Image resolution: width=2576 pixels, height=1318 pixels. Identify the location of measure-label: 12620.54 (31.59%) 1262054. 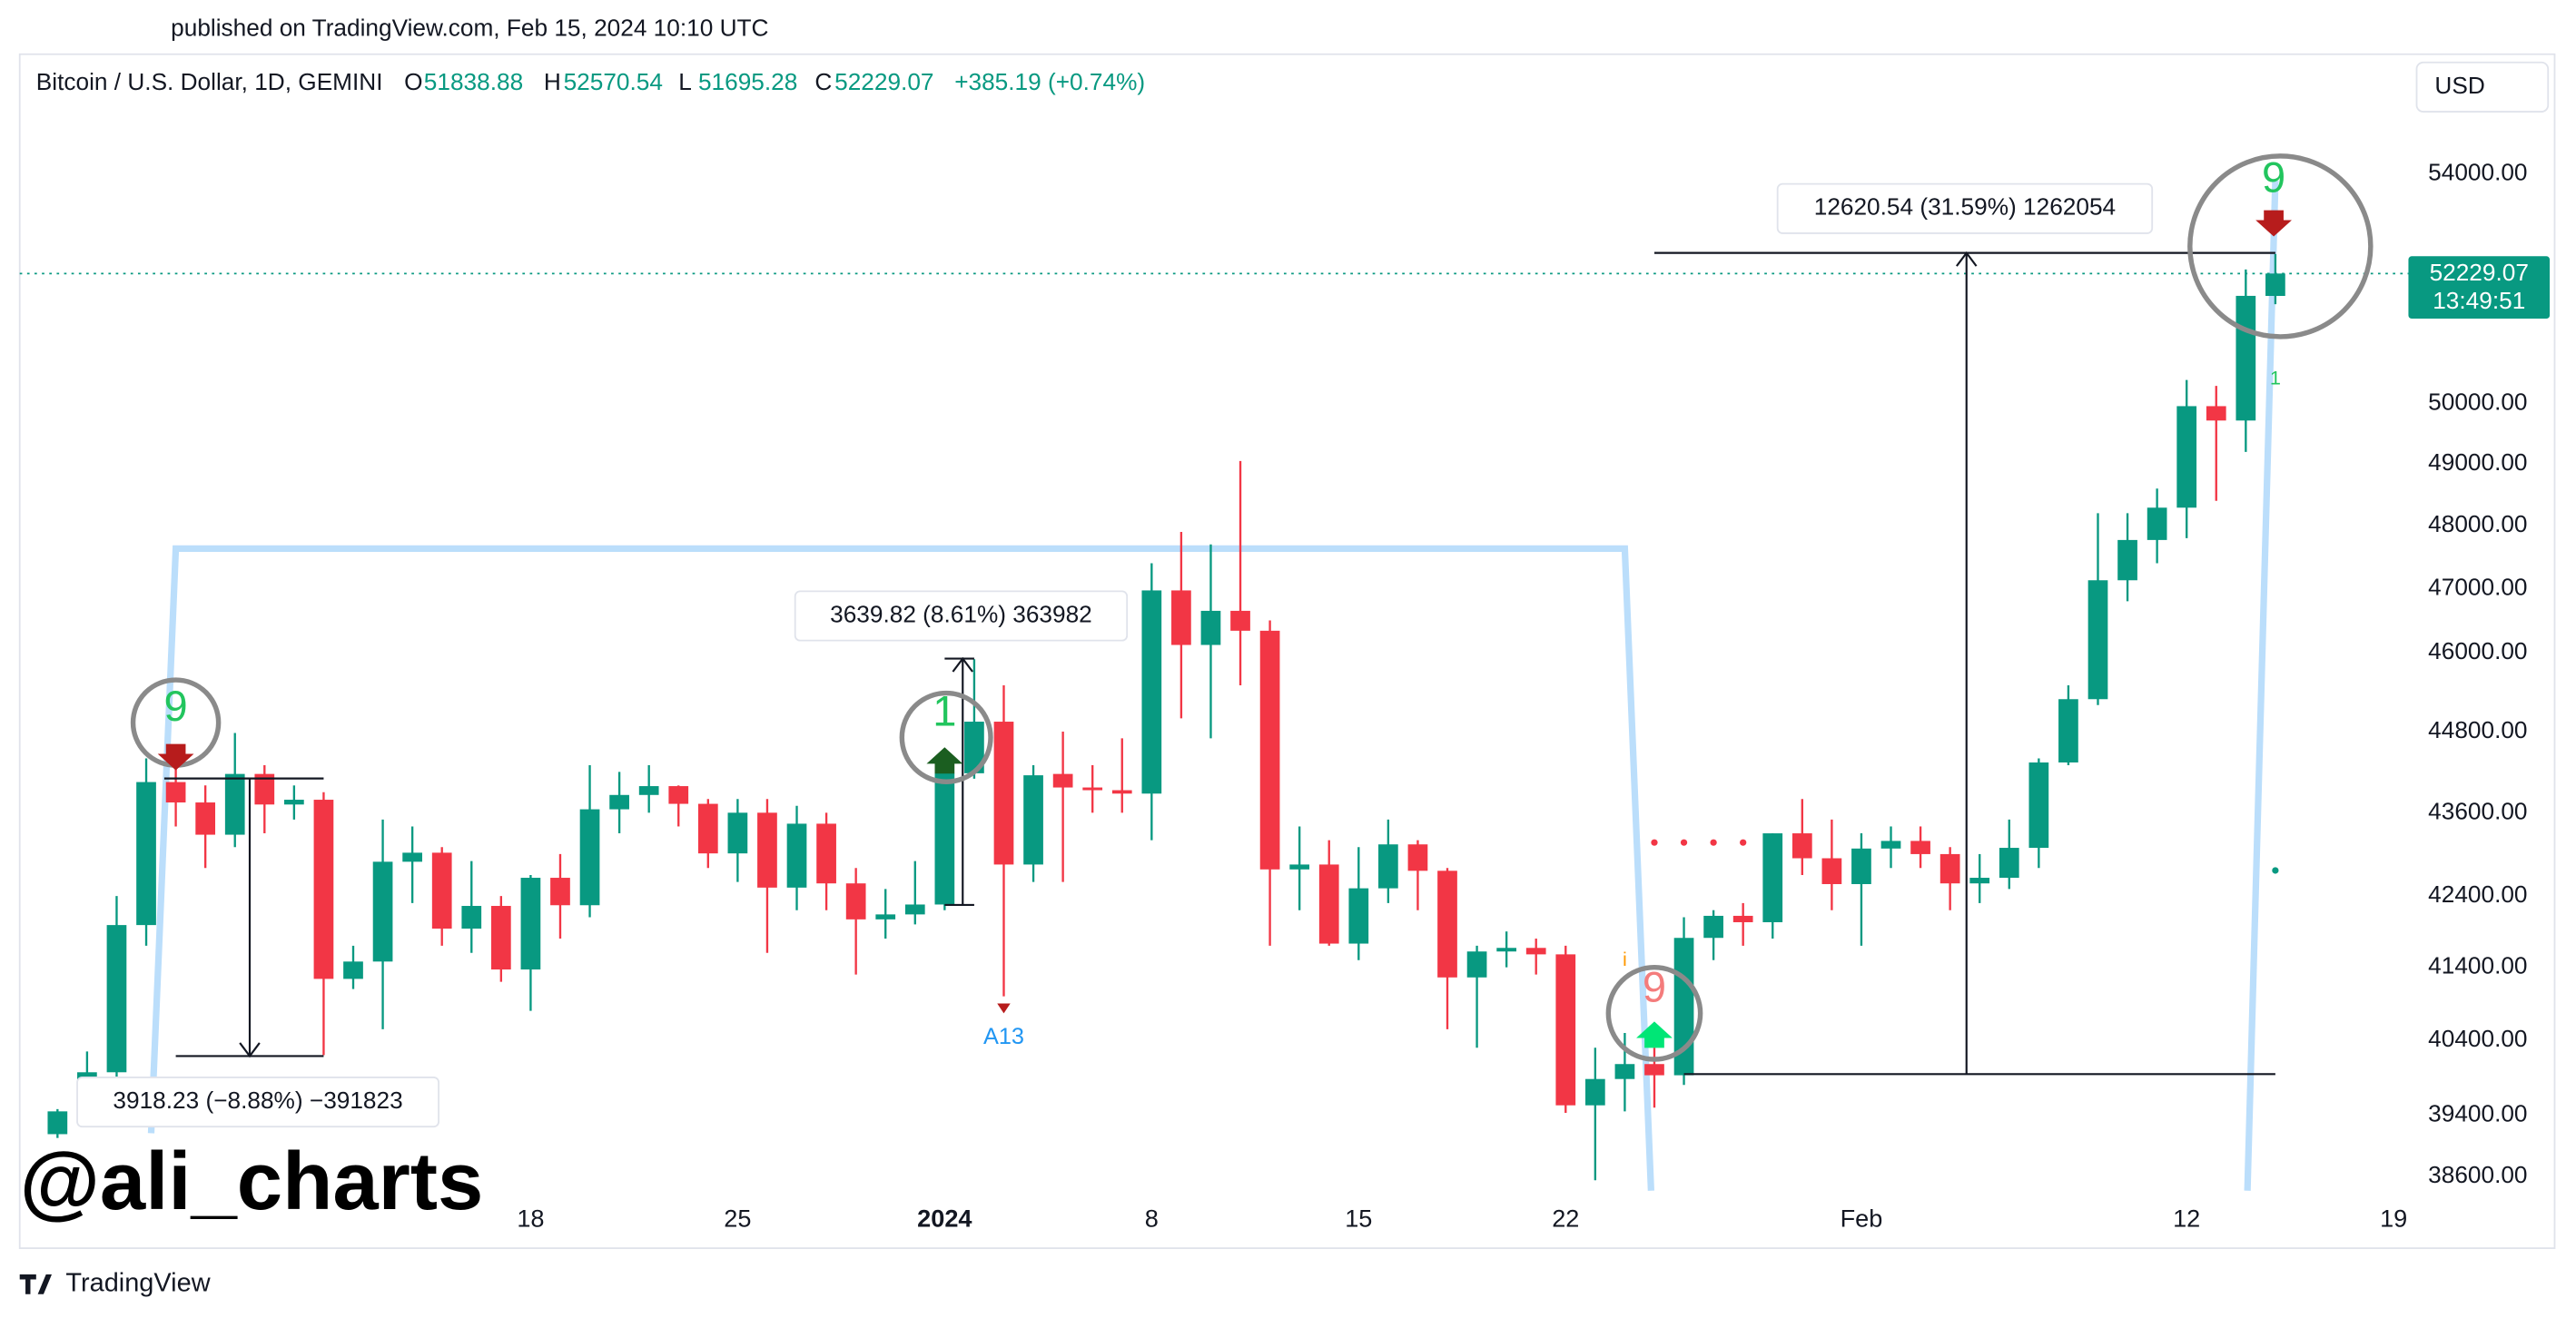
(1965, 207).